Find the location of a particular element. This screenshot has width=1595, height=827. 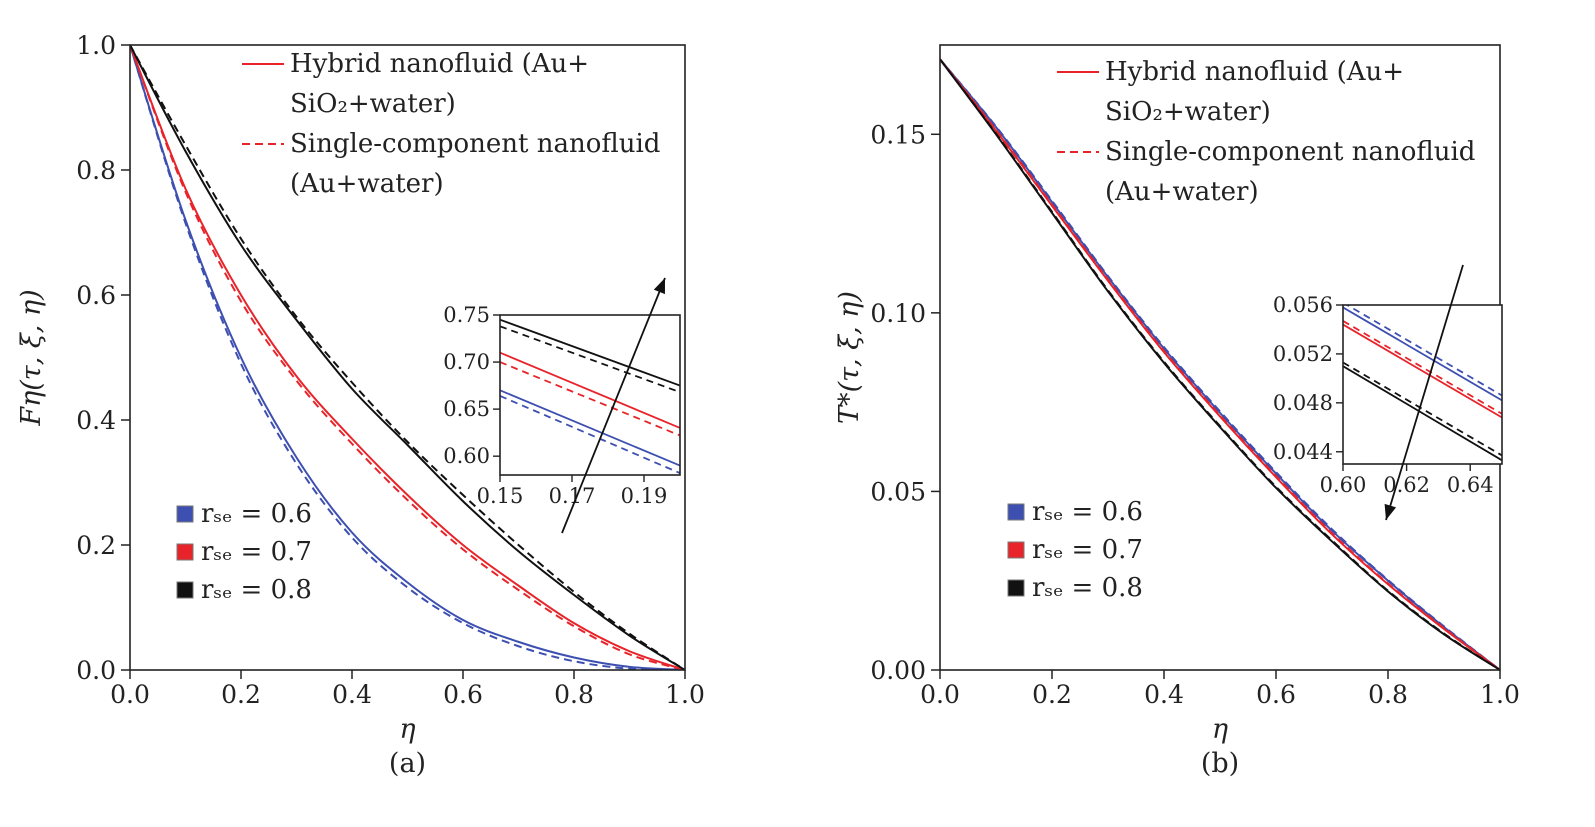

y-tick-label: 0.4 is located at coordinates (96, 420).